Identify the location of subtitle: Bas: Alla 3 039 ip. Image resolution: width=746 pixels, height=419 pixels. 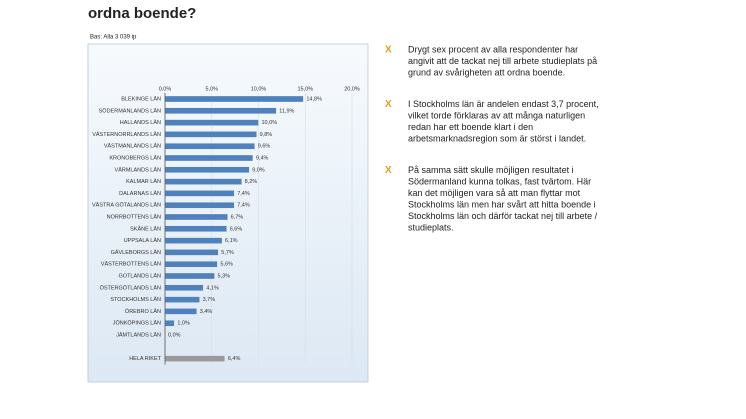
(113, 38).